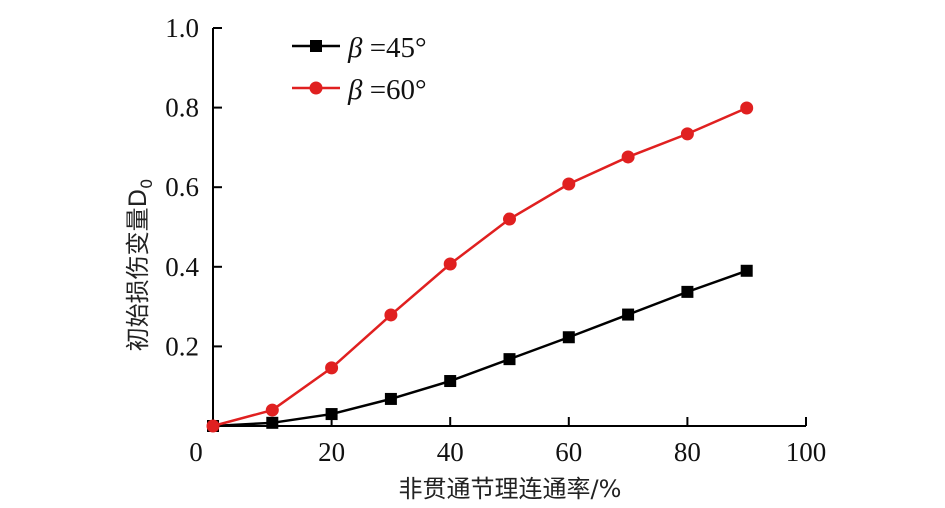 This screenshot has height=508, width=945. Describe the element at coordinates (568, 452) in the screenshot. I see `x-tick-label: 60` at that location.